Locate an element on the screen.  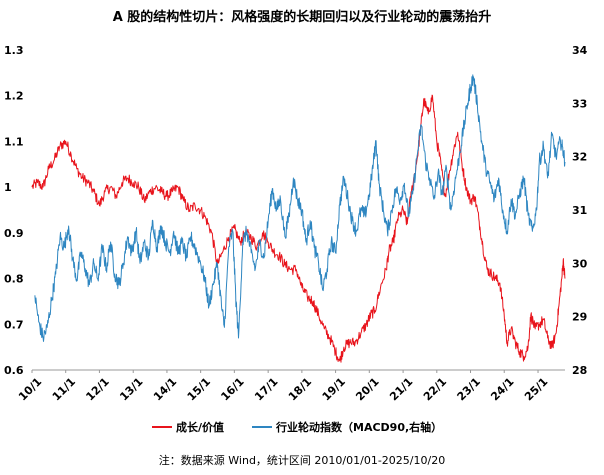
x-tick-label: 15/1 is located at coordinates (199, 389).